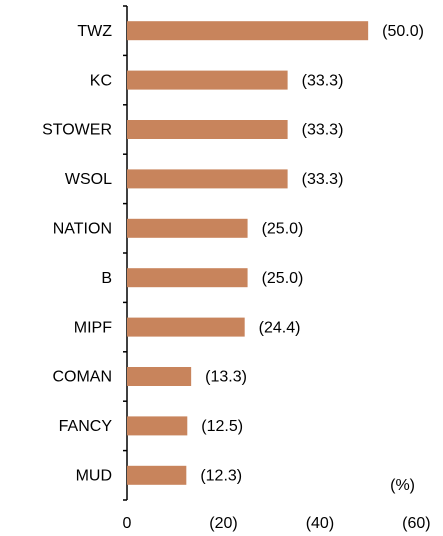 Image resolution: width=443 pixels, height=536 pixels. I want to click on y-tick-label: TWZ, so click(94, 31).